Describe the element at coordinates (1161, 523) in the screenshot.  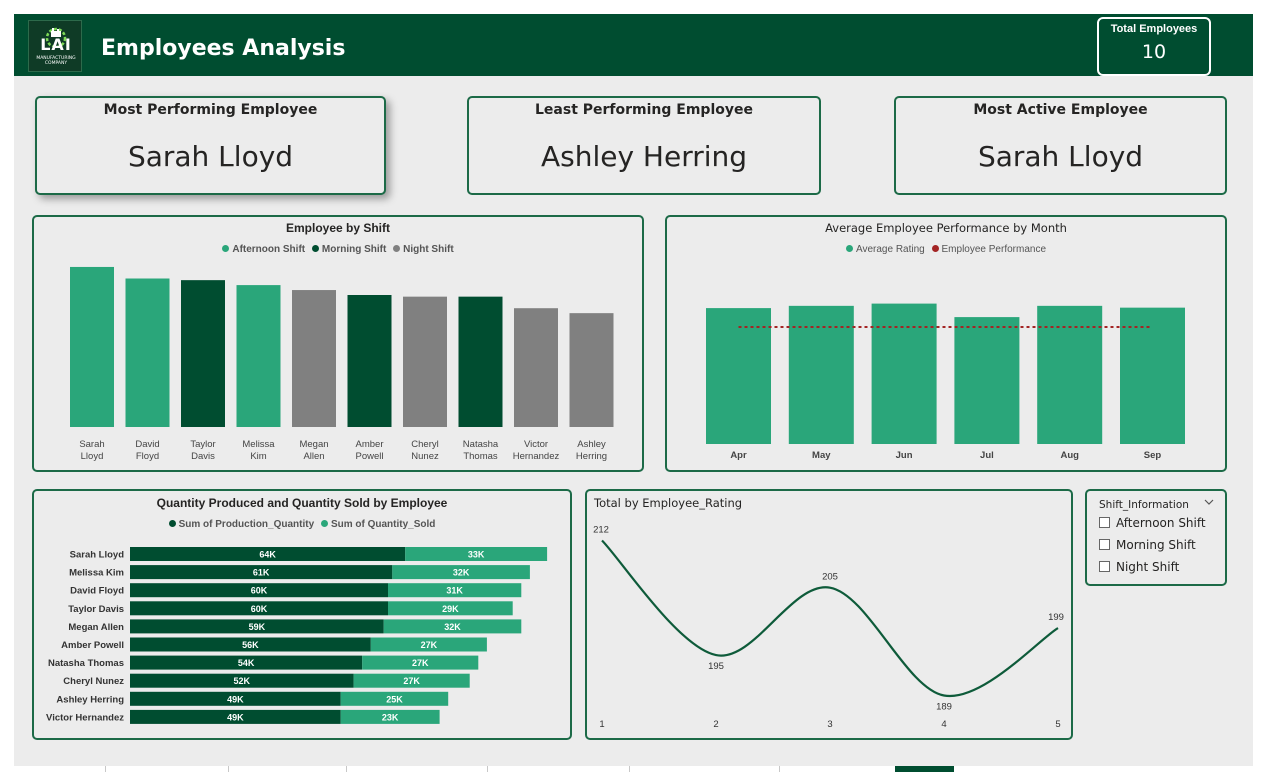
I see `option-label: Afternoon Shift` at that location.